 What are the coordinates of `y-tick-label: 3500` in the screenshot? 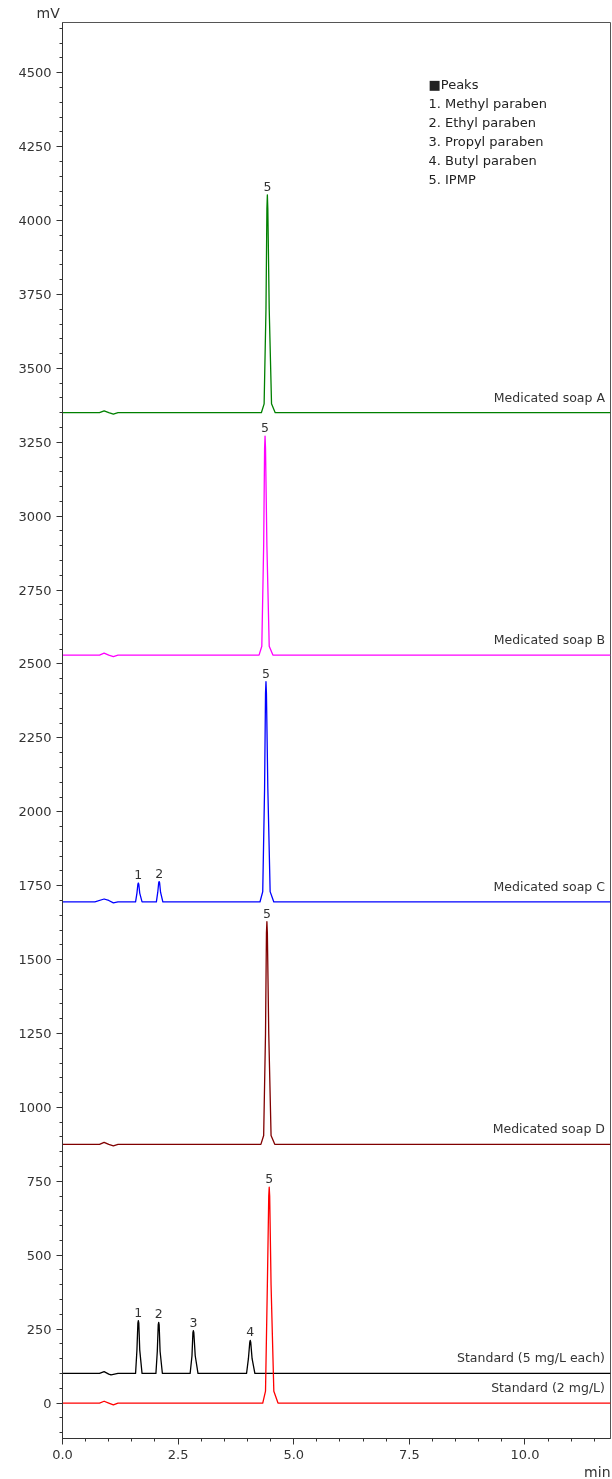 It's located at (35, 368).